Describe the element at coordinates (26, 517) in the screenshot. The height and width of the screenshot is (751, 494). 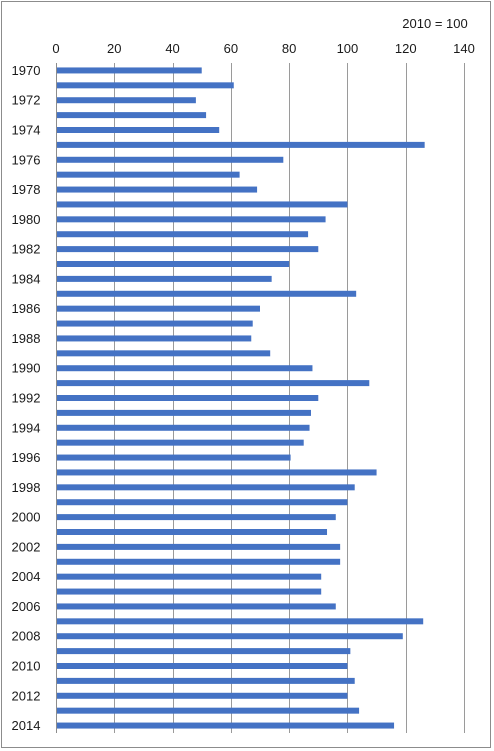
I see `category-label-2000: 2000` at that location.